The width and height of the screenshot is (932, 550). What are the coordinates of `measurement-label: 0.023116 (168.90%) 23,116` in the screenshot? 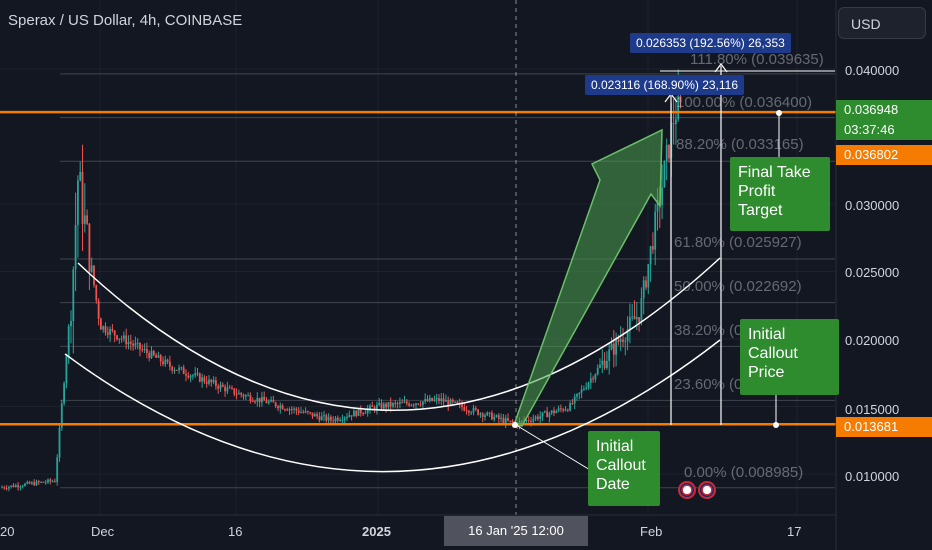 It's located at (665, 85).